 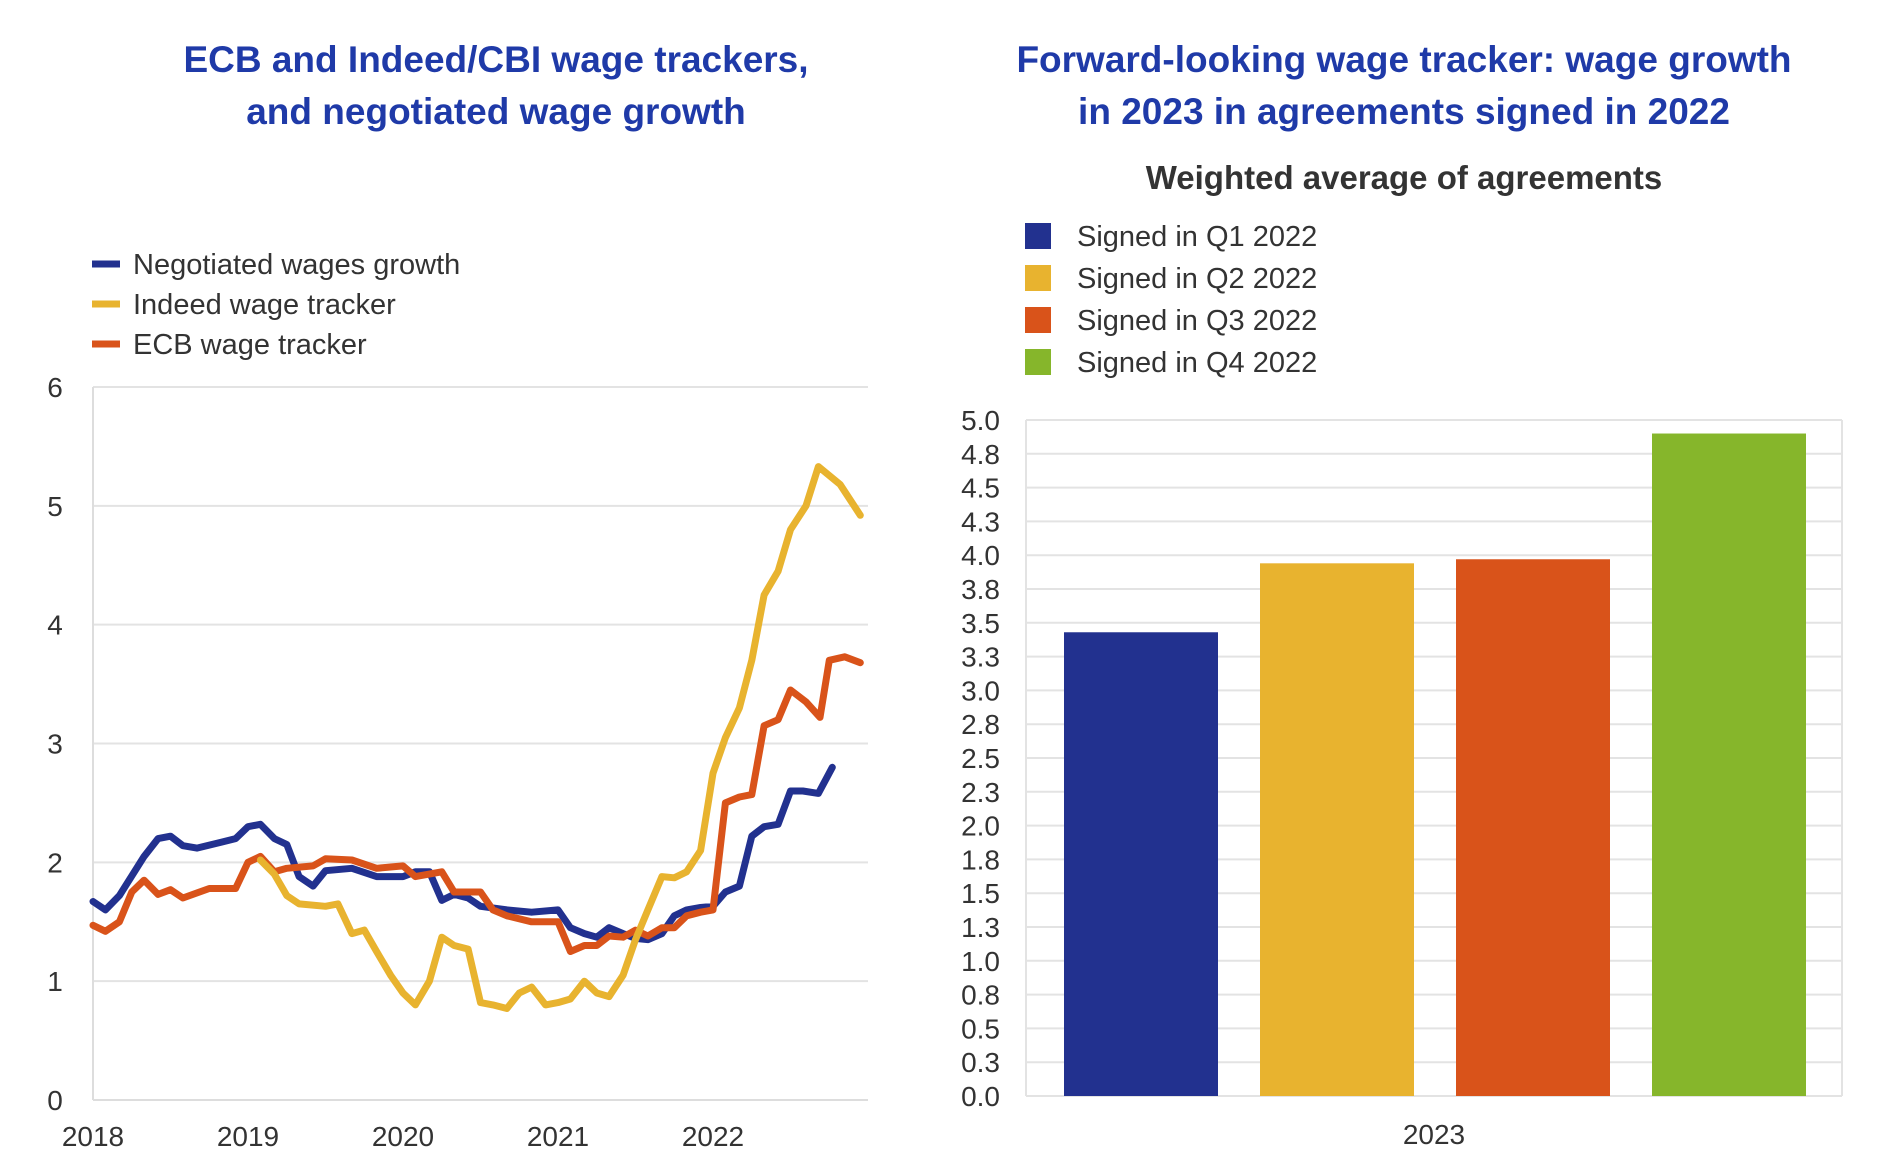 I want to click on bar-signed-in-q3-2022, so click(x=1533, y=827).